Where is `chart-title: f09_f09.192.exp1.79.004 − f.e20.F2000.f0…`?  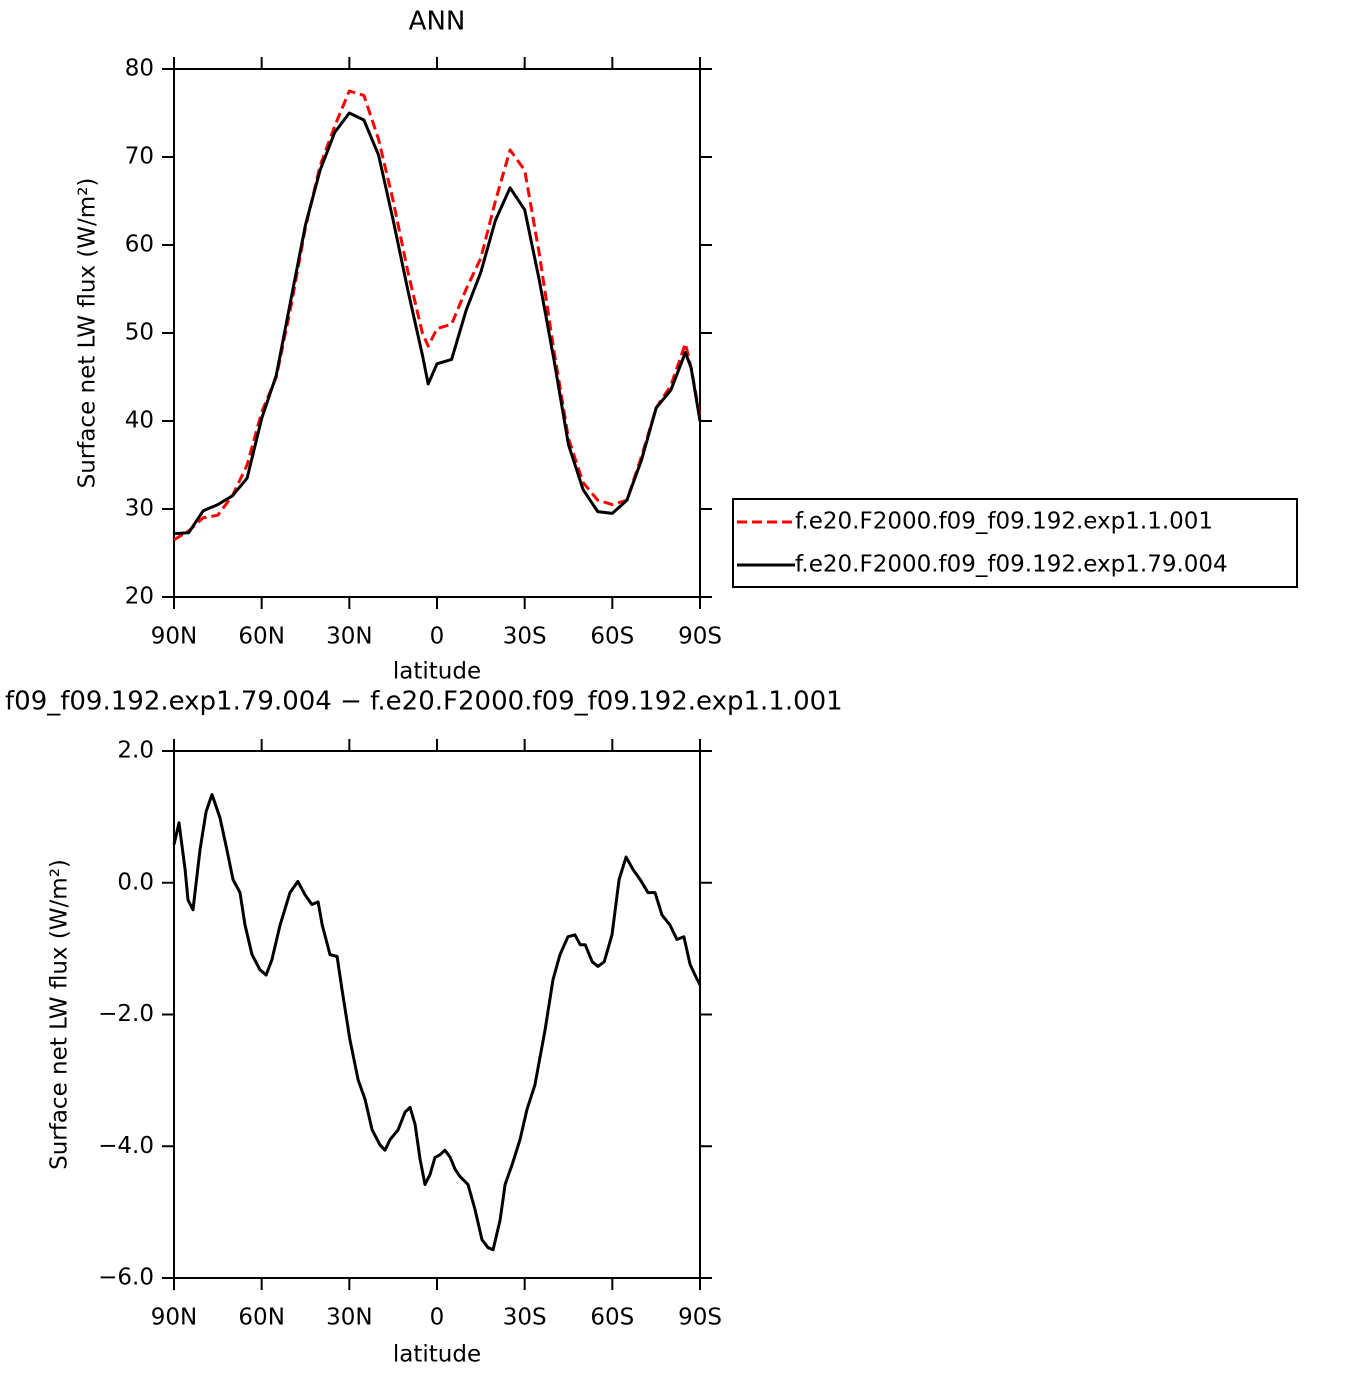 chart-title: f09_f09.192.exp1.79.004 − f.e20.F2000.f0… is located at coordinates (424, 702).